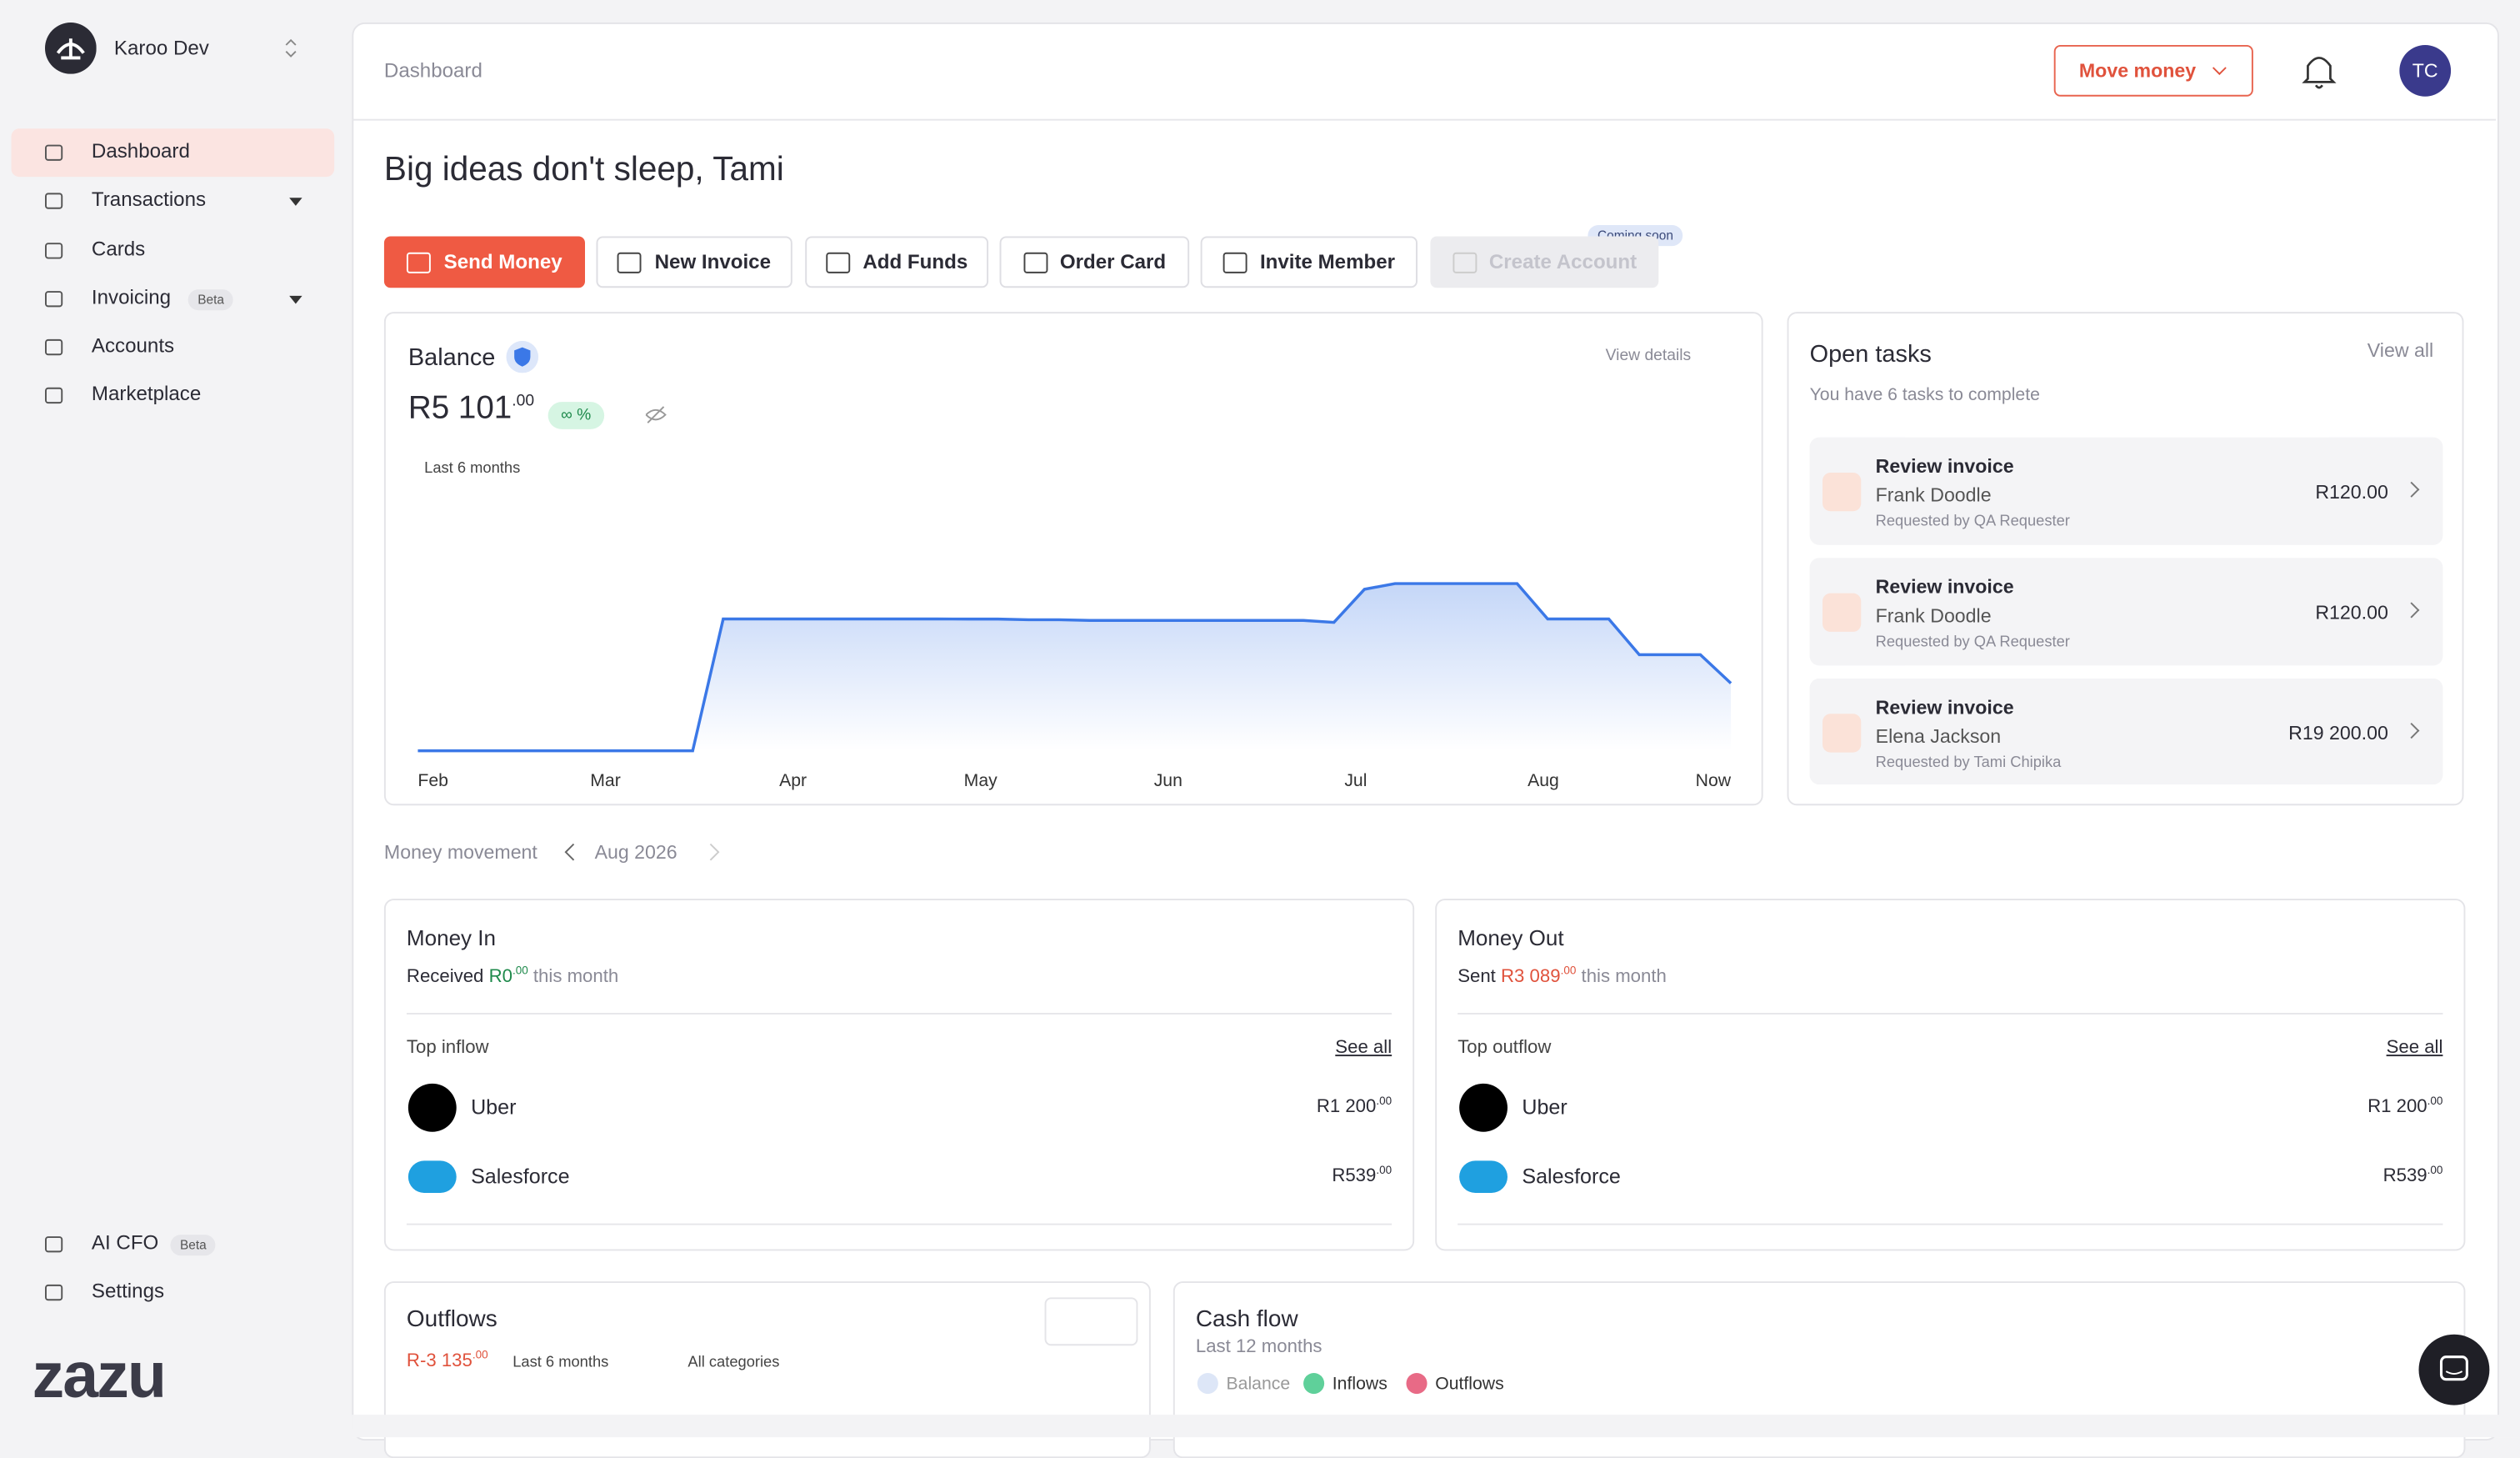  I want to click on avatar: TC, so click(2425, 70).